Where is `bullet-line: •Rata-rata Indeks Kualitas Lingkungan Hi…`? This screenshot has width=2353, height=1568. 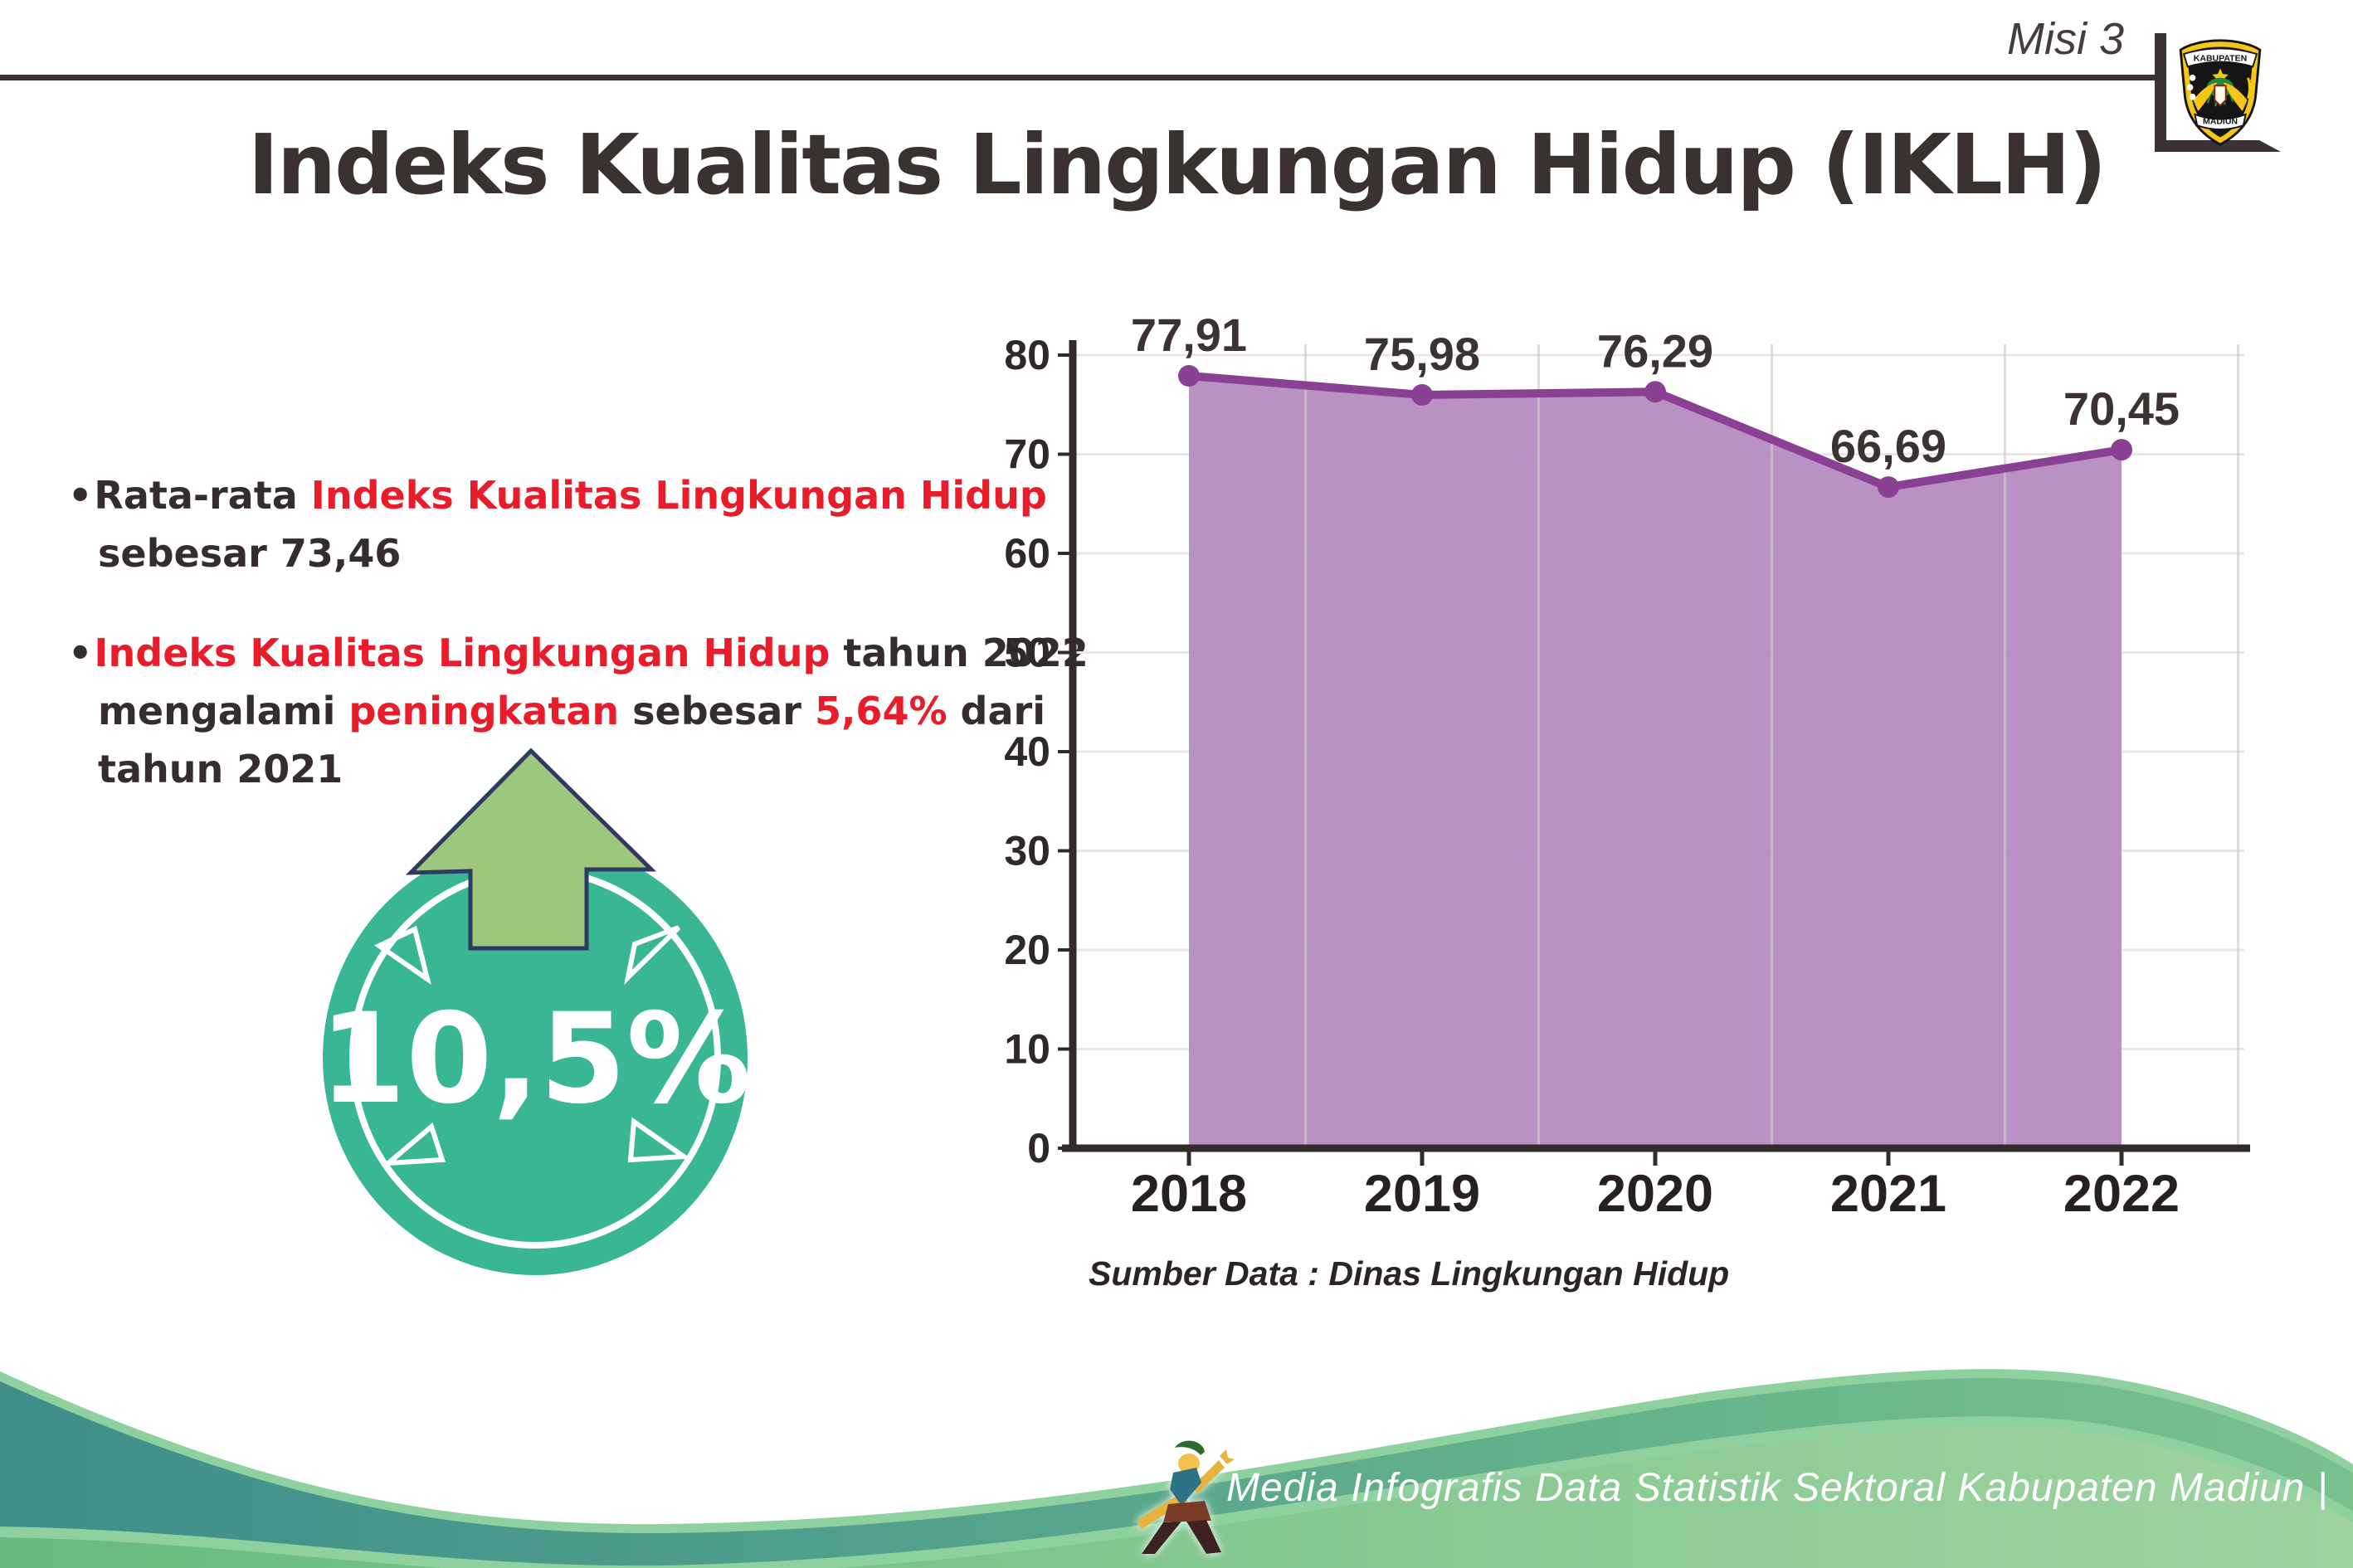 bullet-line: •Rata-rata Indeks Kualitas Lingkungan Hi… is located at coordinates (557, 495).